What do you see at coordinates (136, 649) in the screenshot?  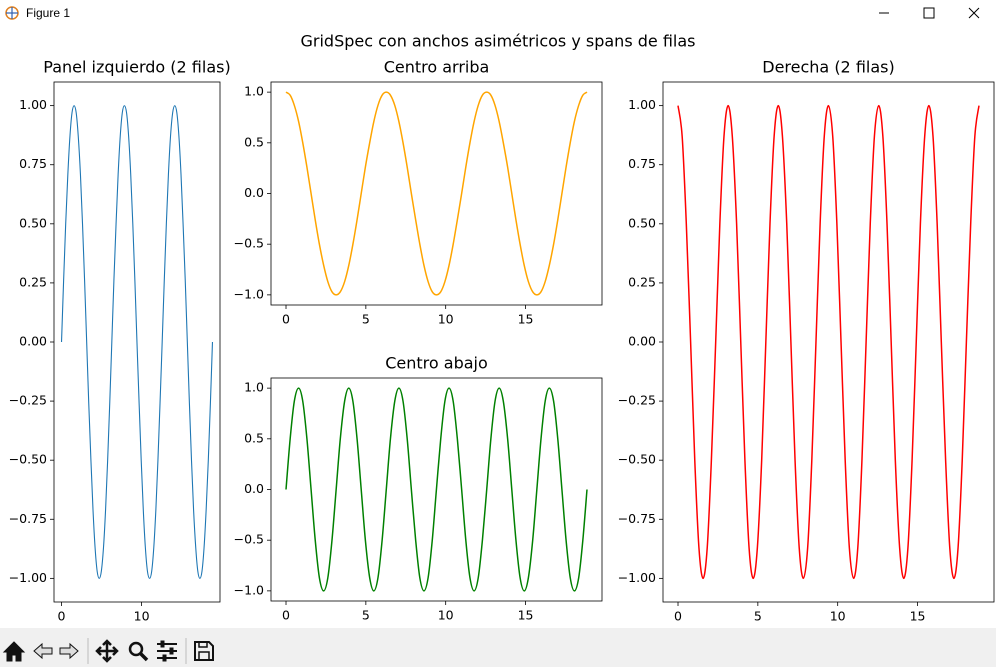 I see `zoom-button` at bounding box center [136, 649].